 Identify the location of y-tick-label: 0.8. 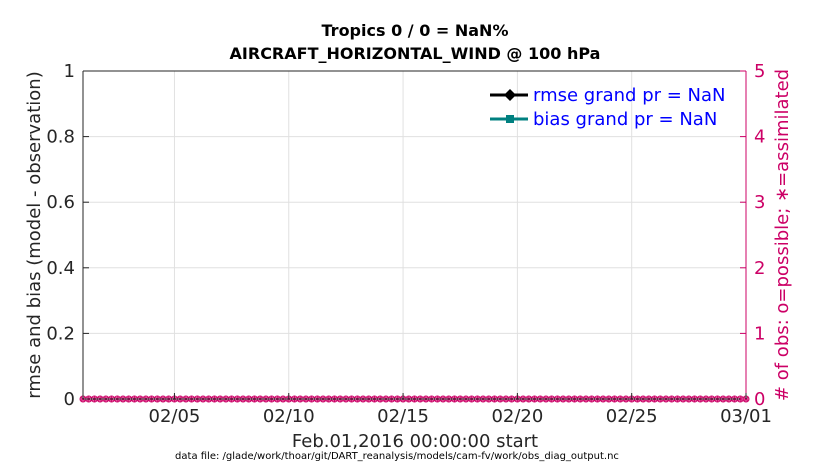
(60, 137).